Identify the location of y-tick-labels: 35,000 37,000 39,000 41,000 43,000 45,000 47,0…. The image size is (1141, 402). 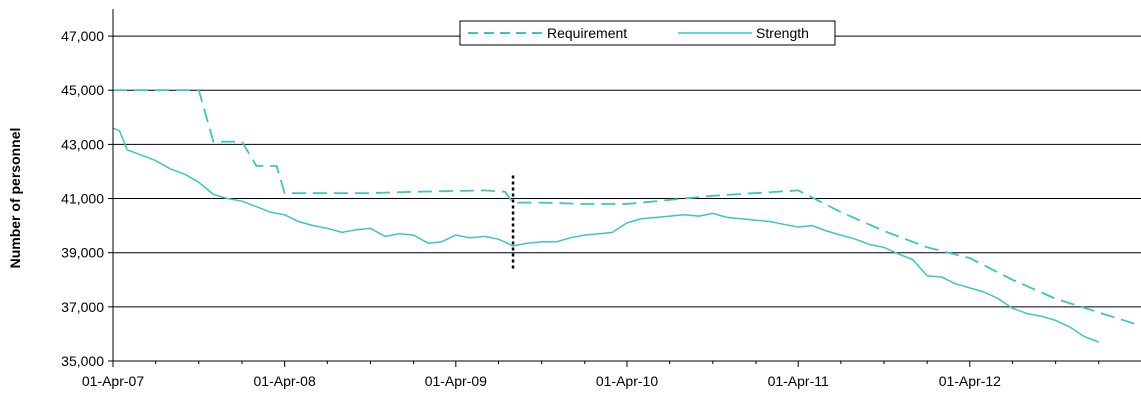
(82, 198).